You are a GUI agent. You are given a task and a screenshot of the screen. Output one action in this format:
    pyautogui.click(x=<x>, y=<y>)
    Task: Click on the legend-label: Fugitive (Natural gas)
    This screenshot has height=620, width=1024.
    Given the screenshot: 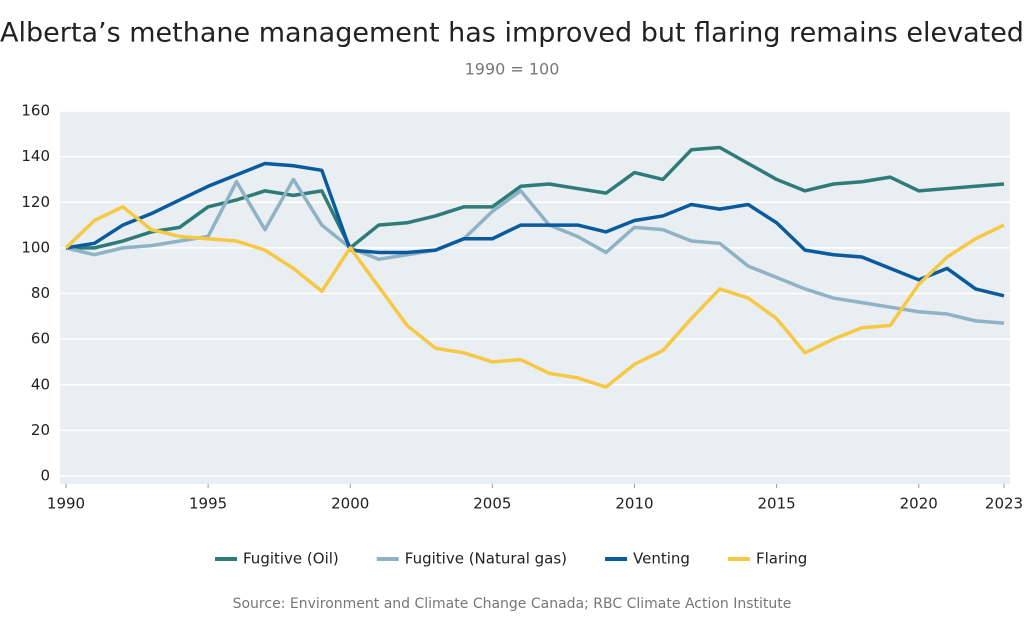 What is the action you would take?
    pyautogui.click(x=486, y=559)
    